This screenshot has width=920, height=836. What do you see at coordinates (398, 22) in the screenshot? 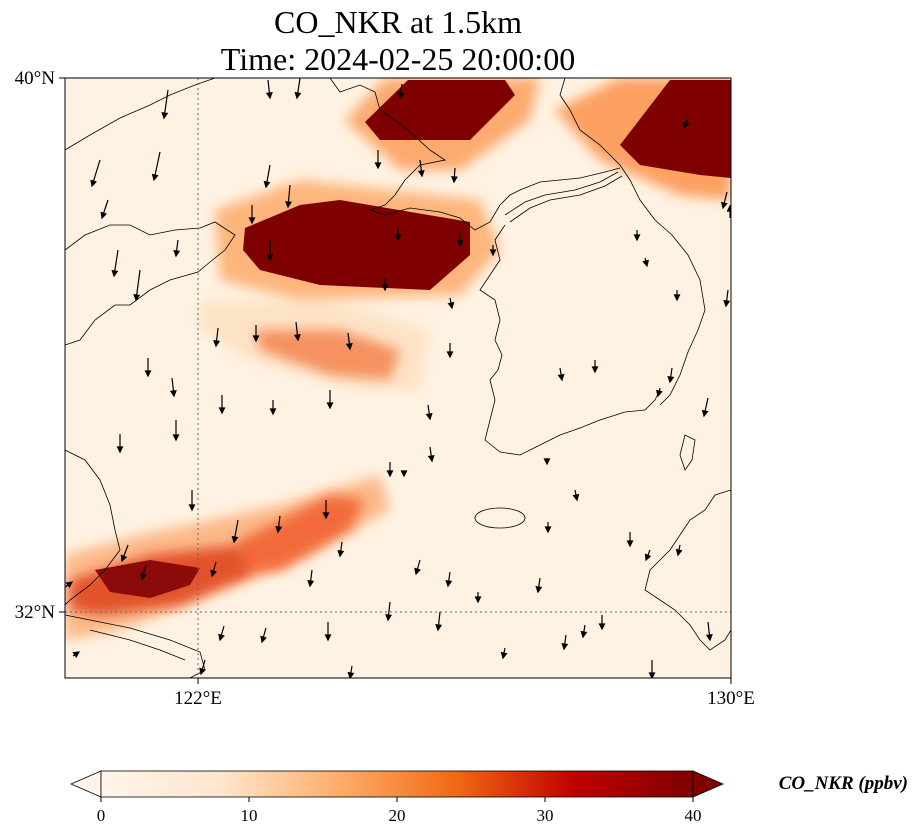
I see `map-title-line1: CO_NKR at 1.5km` at bounding box center [398, 22].